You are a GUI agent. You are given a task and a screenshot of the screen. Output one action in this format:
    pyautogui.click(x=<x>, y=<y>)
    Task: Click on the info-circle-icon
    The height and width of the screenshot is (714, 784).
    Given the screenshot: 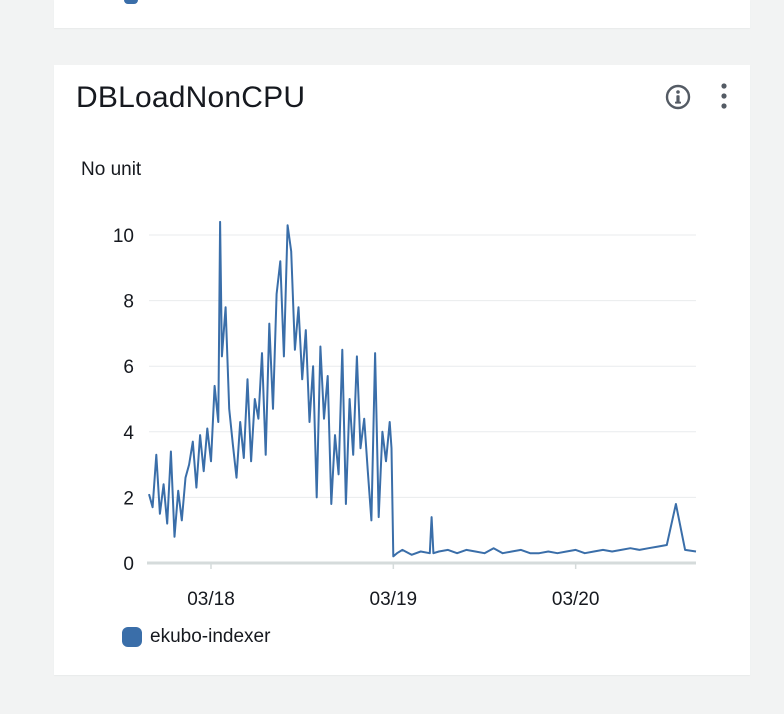 What is the action you would take?
    pyautogui.click(x=678, y=97)
    